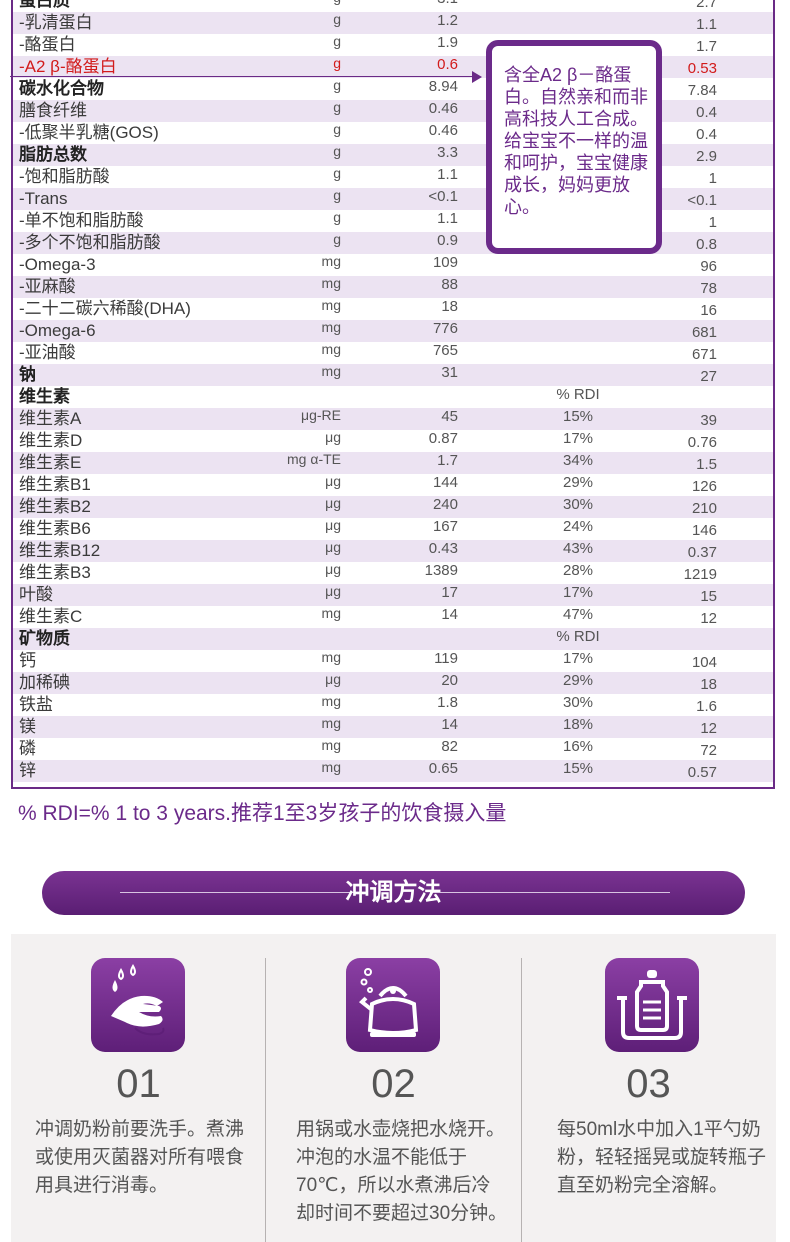 The width and height of the screenshot is (790, 1242). I want to click on nutrient-name: 叶酸, so click(36, 594).